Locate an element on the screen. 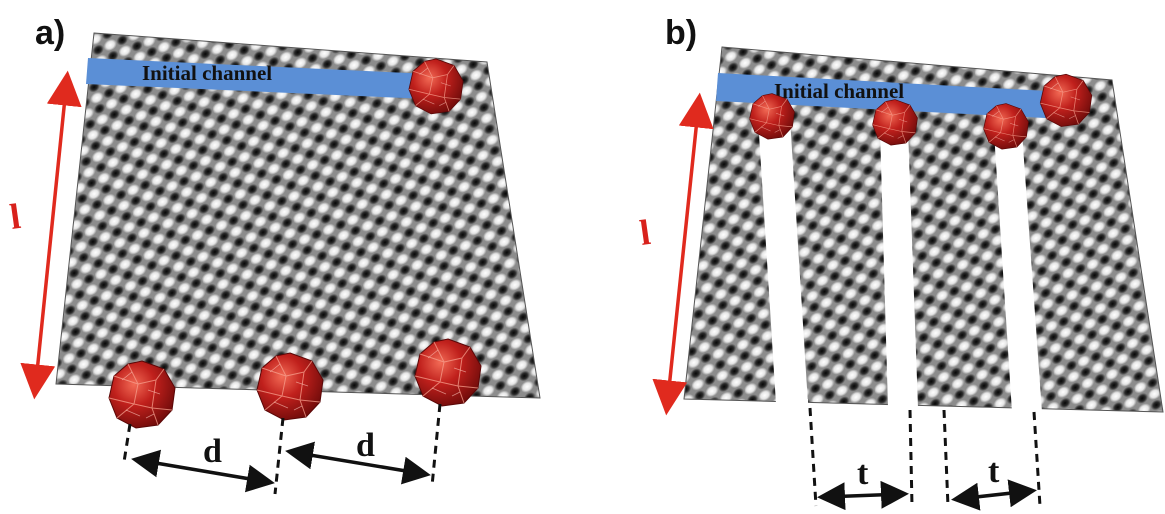 Image resolution: width=1165 pixels, height=514 pixels. spacing-arrow-a2 is located at coordinates (358, 463).